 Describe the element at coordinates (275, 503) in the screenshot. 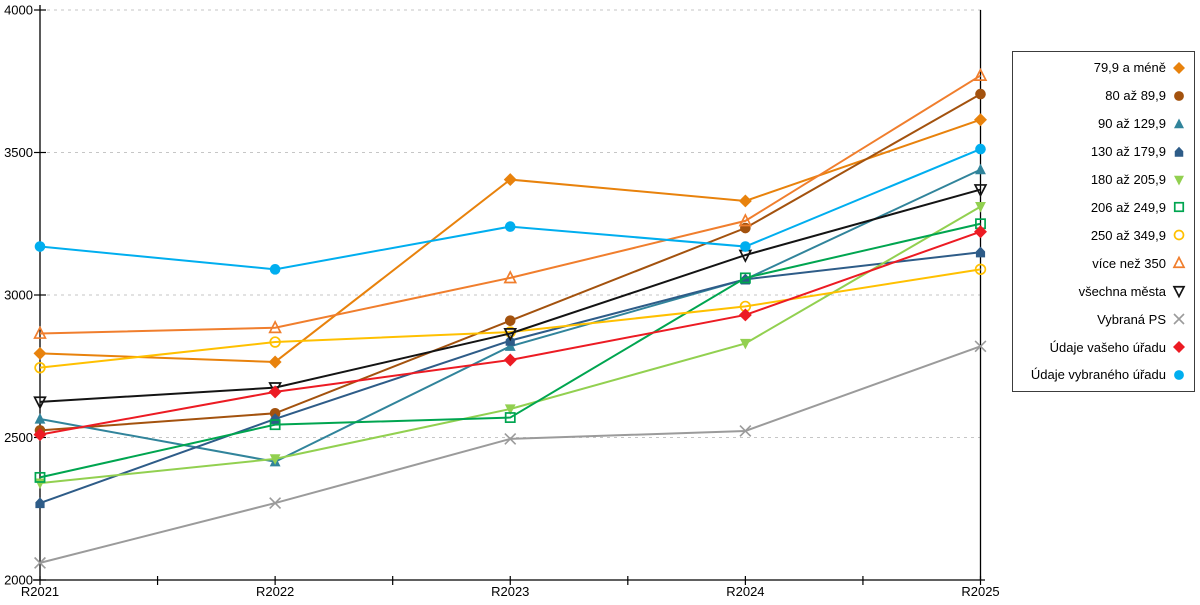

I see `data-point-s9-R2022` at that location.